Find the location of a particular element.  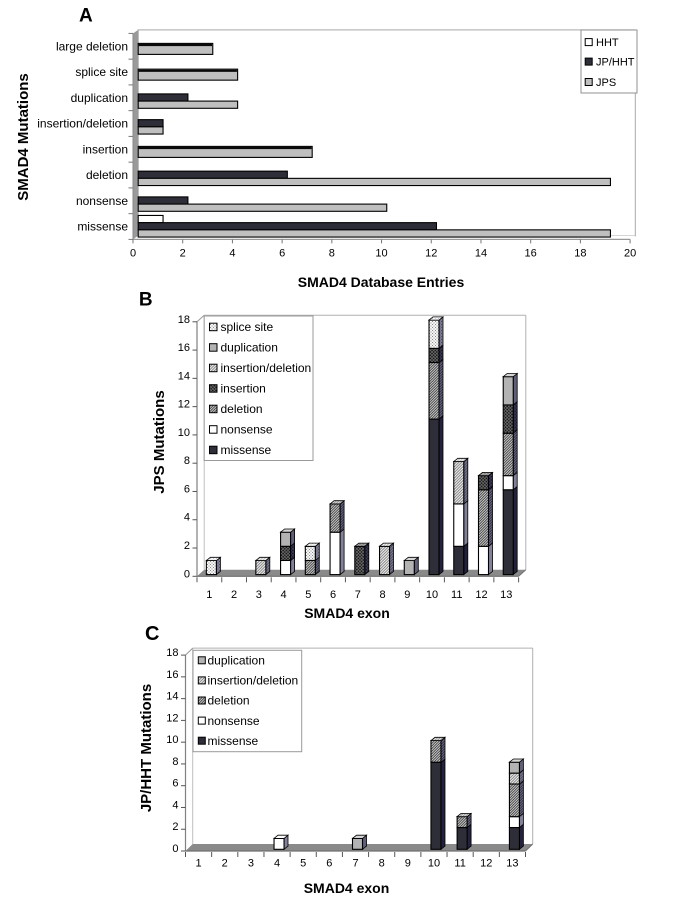

svg-text: JP/HHT is located at coordinates (615, 63).